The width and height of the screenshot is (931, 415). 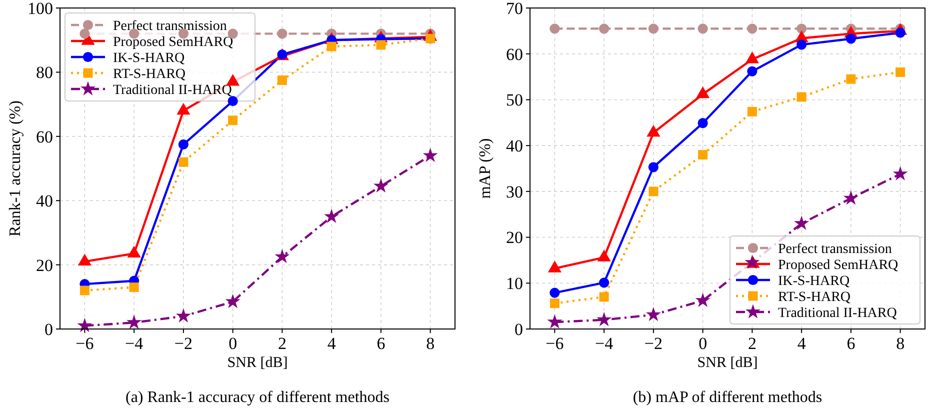 I want to click on text: (b) mAP of different methods, so click(x=727, y=397).